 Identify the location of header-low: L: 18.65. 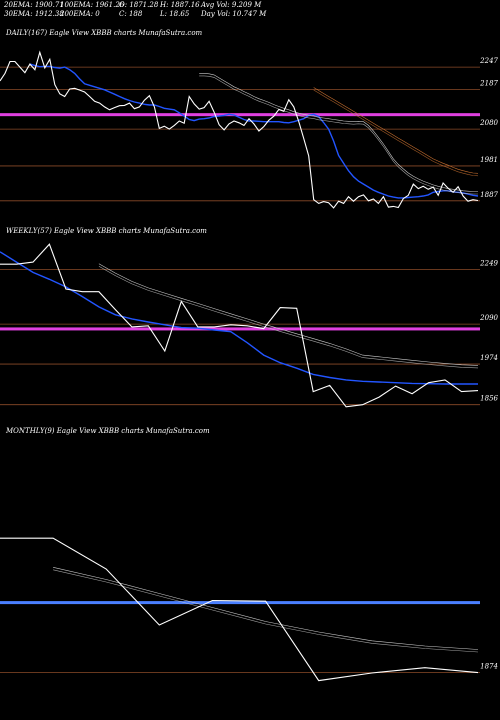
(175, 14).